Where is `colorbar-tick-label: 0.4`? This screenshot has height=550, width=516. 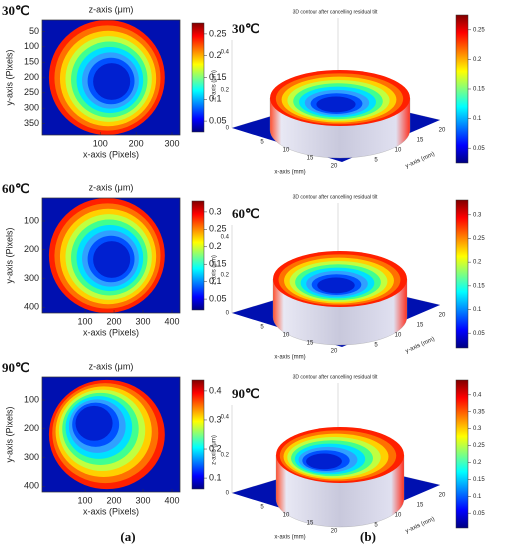 colorbar-tick-label: 0.4 is located at coordinates (215, 390).